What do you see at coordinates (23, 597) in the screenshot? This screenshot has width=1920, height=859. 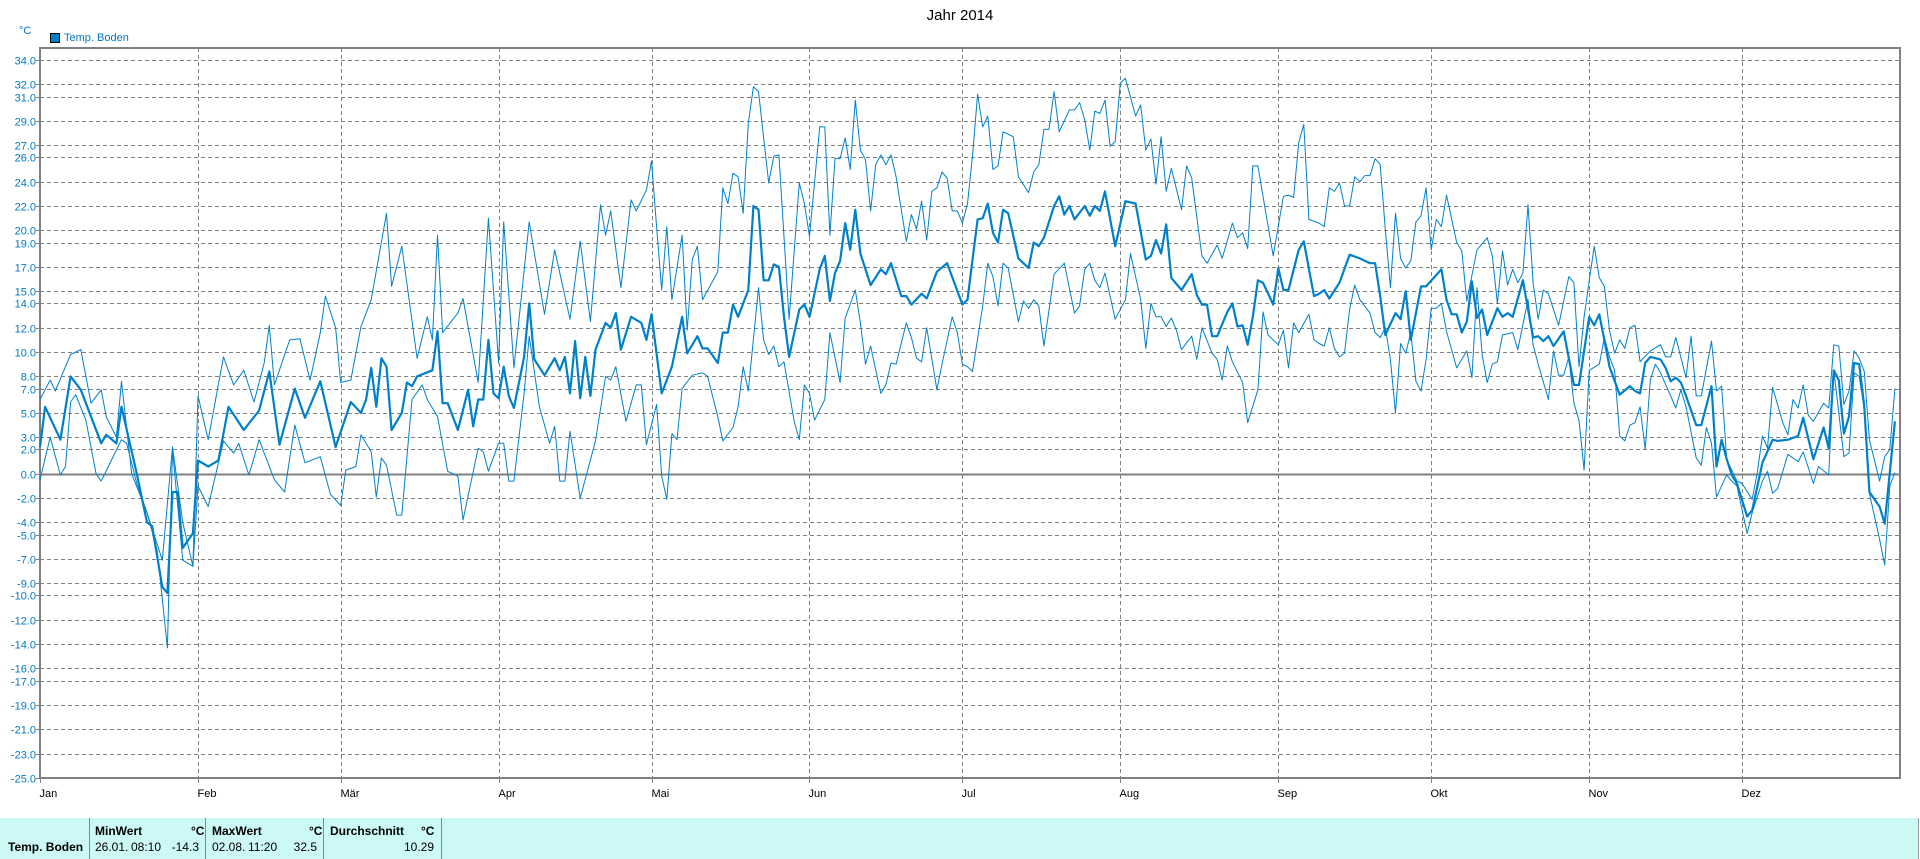 I see `y-tick-label: -10.0` at bounding box center [23, 597].